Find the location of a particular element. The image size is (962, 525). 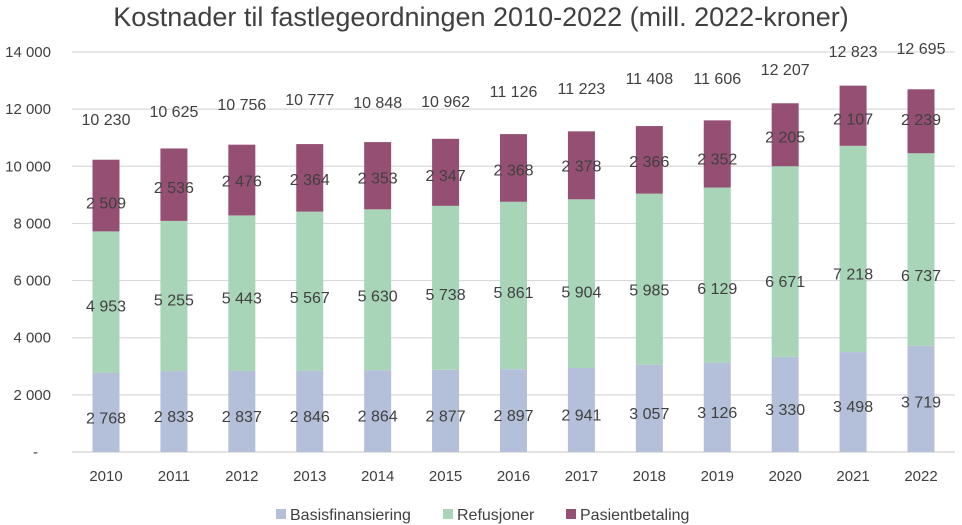

data-label-pasientbetaling: 2 239 is located at coordinates (921, 120).